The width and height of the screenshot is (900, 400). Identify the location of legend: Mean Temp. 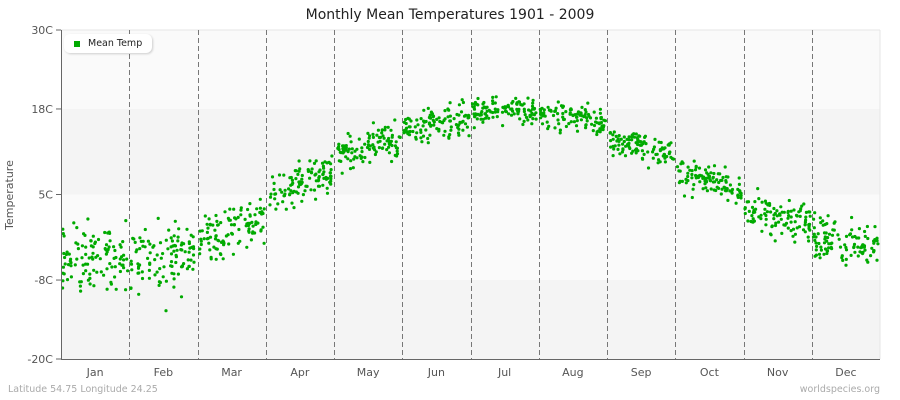
(108, 43).